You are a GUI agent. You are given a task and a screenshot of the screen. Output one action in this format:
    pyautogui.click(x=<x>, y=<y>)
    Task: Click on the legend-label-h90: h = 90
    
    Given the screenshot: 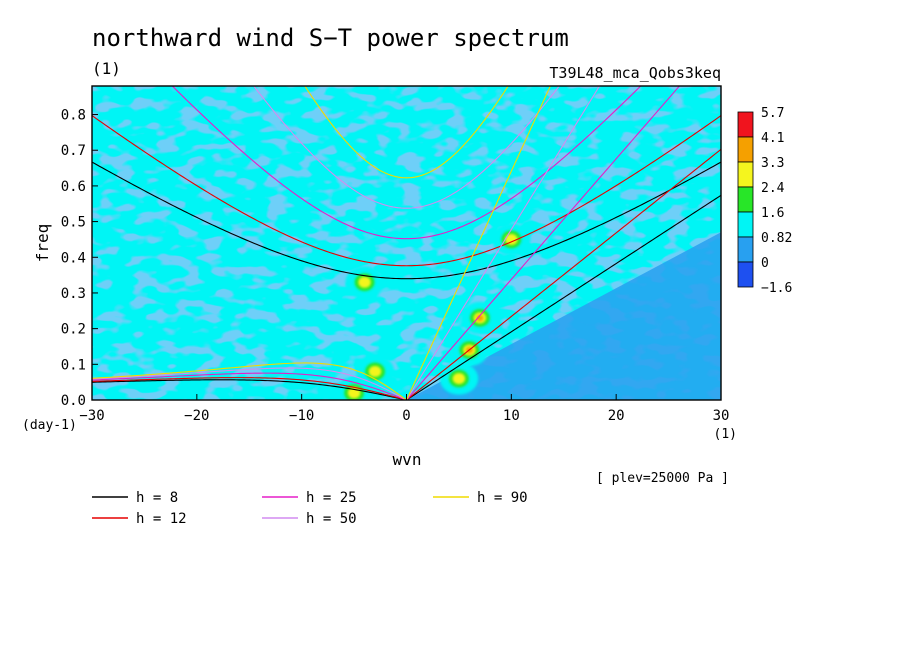 What is the action you would take?
    pyautogui.click(x=502, y=498)
    